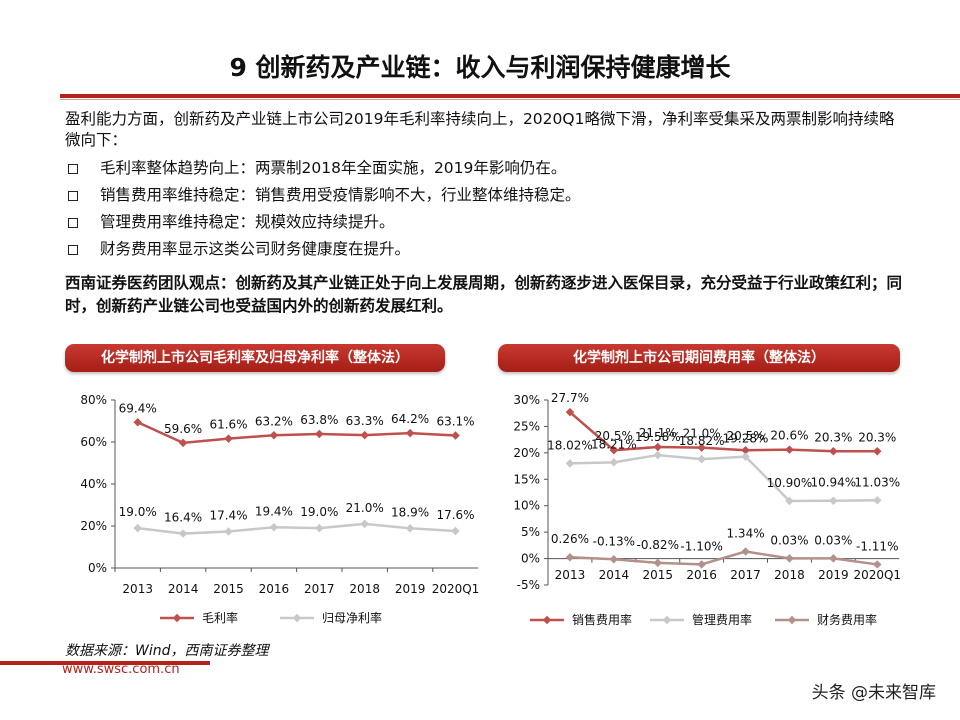 This screenshot has width=960, height=720. What do you see at coordinates (789, 436) in the screenshot?
I see `c2-series-0-data-label: 20.6%` at bounding box center [789, 436].